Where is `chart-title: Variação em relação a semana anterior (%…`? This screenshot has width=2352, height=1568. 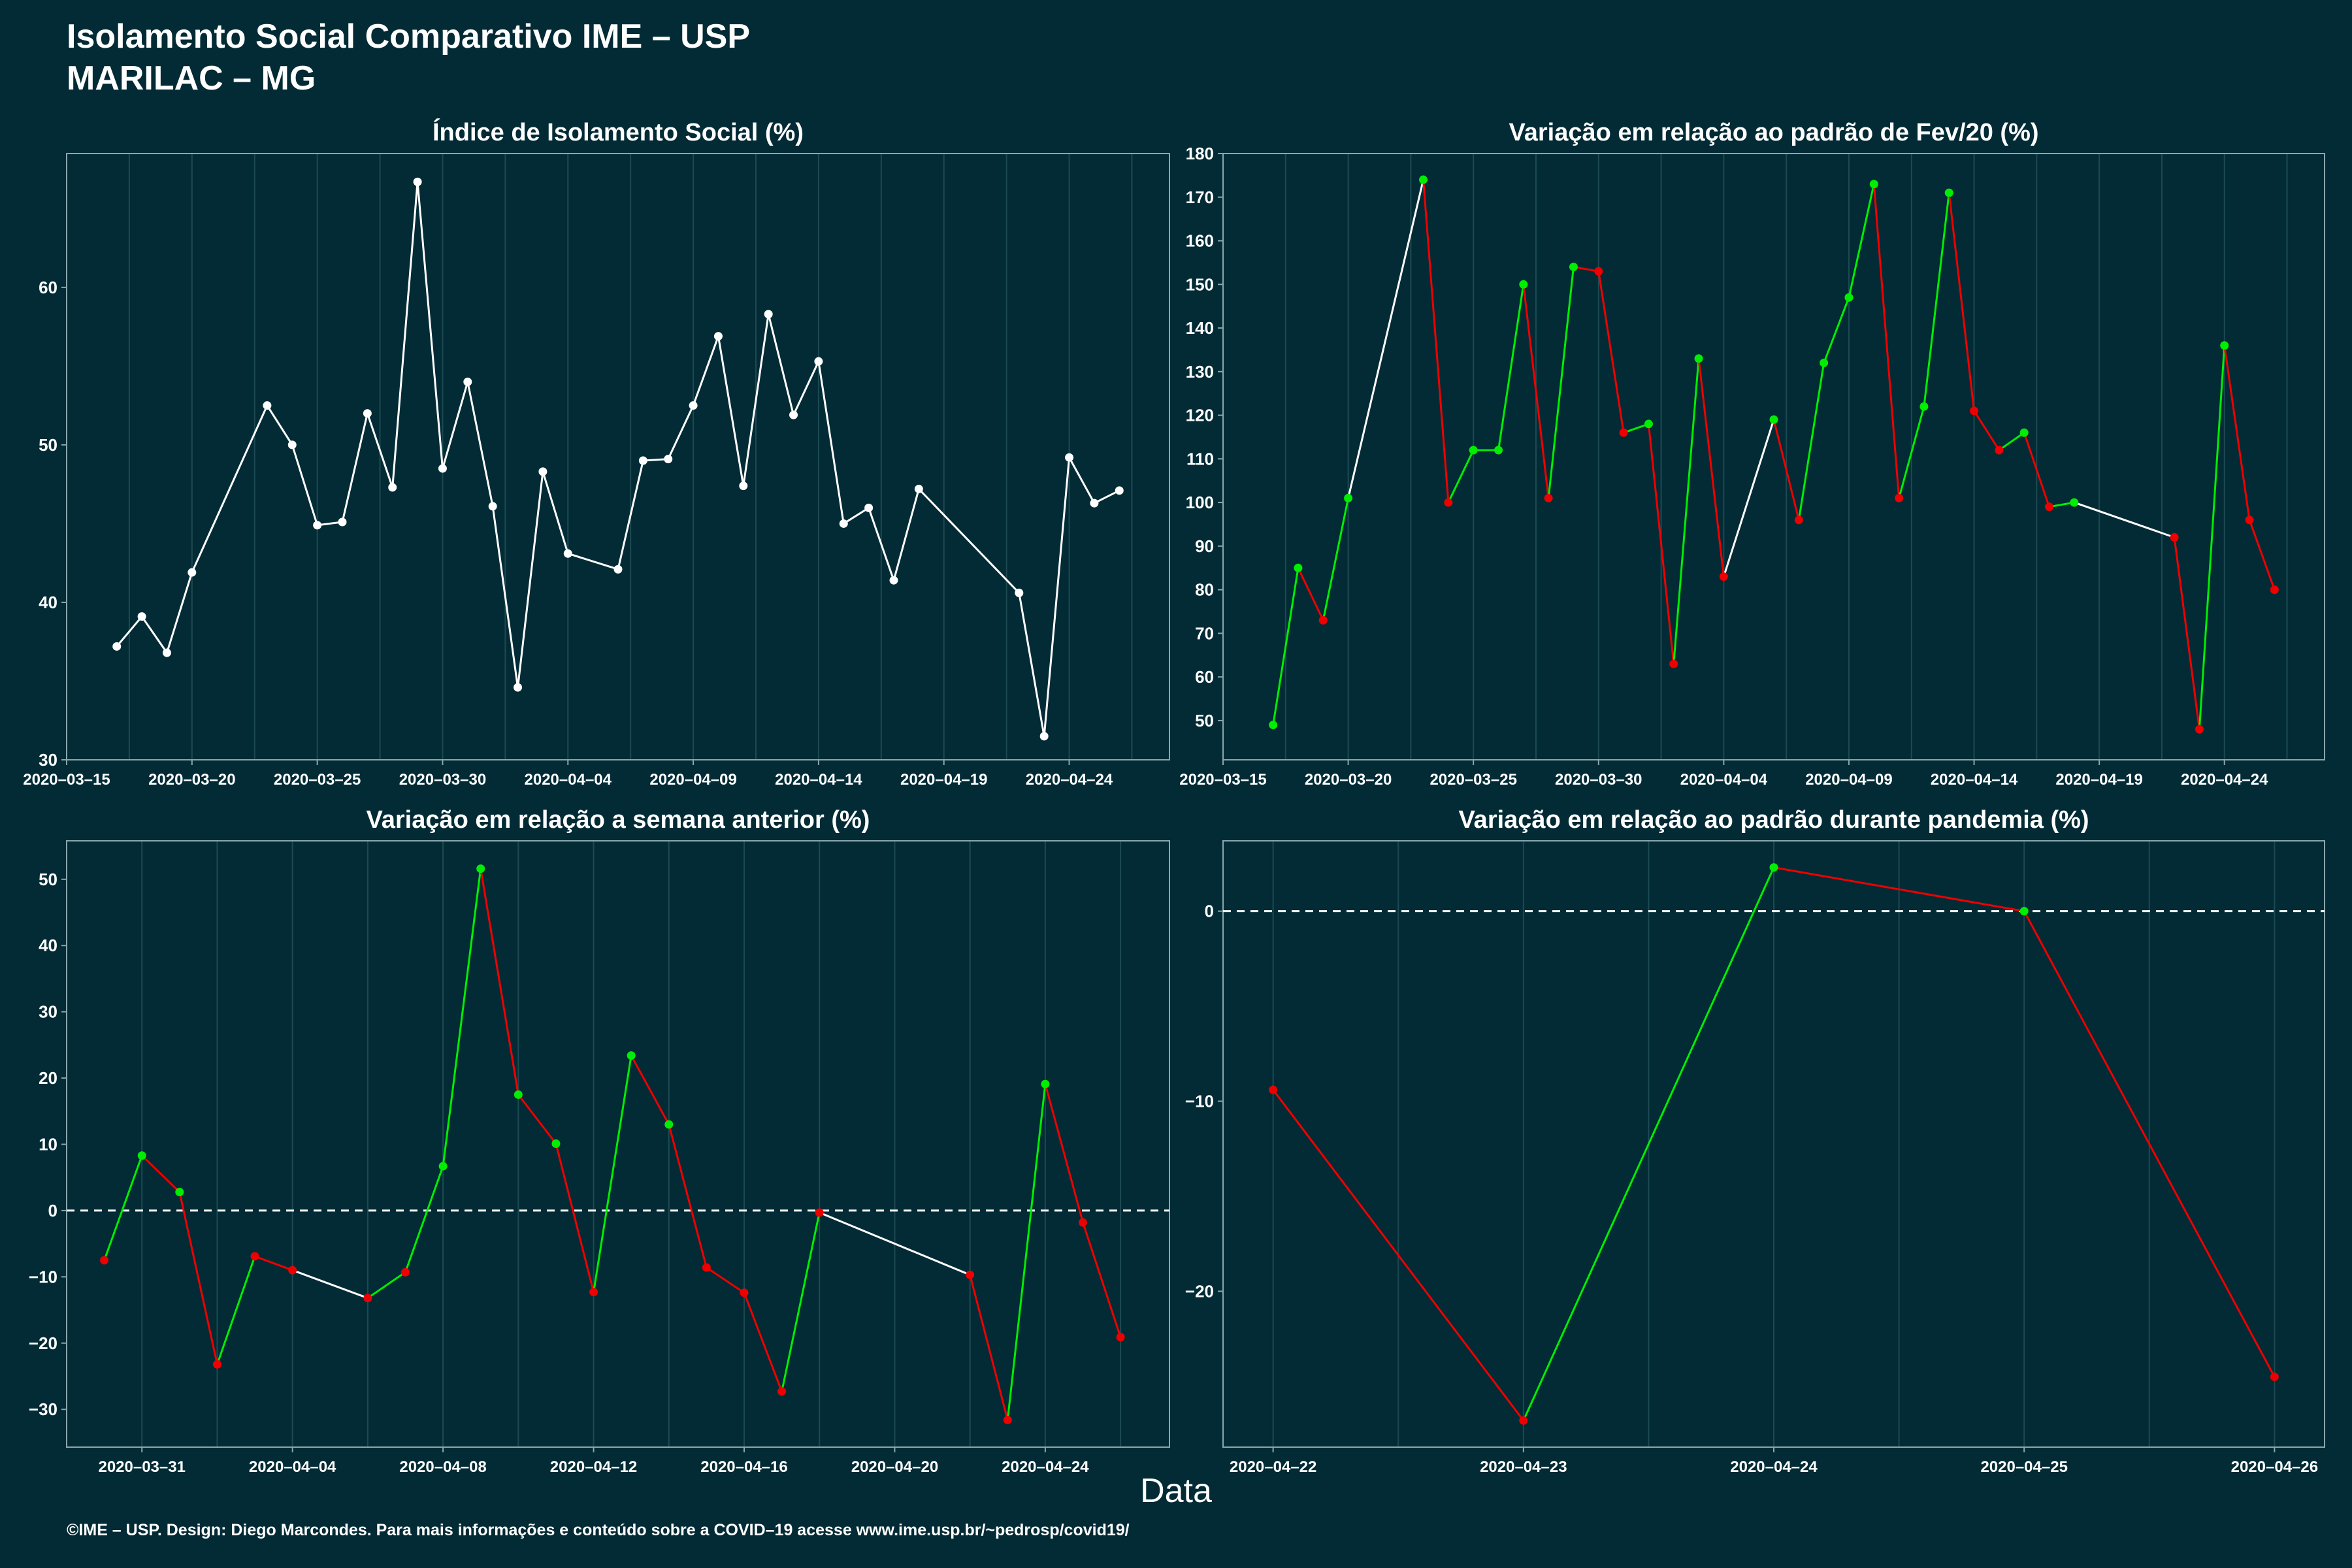 chart-title: Variação em relação a semana anterior (%… is located at coordinates (618, 820).